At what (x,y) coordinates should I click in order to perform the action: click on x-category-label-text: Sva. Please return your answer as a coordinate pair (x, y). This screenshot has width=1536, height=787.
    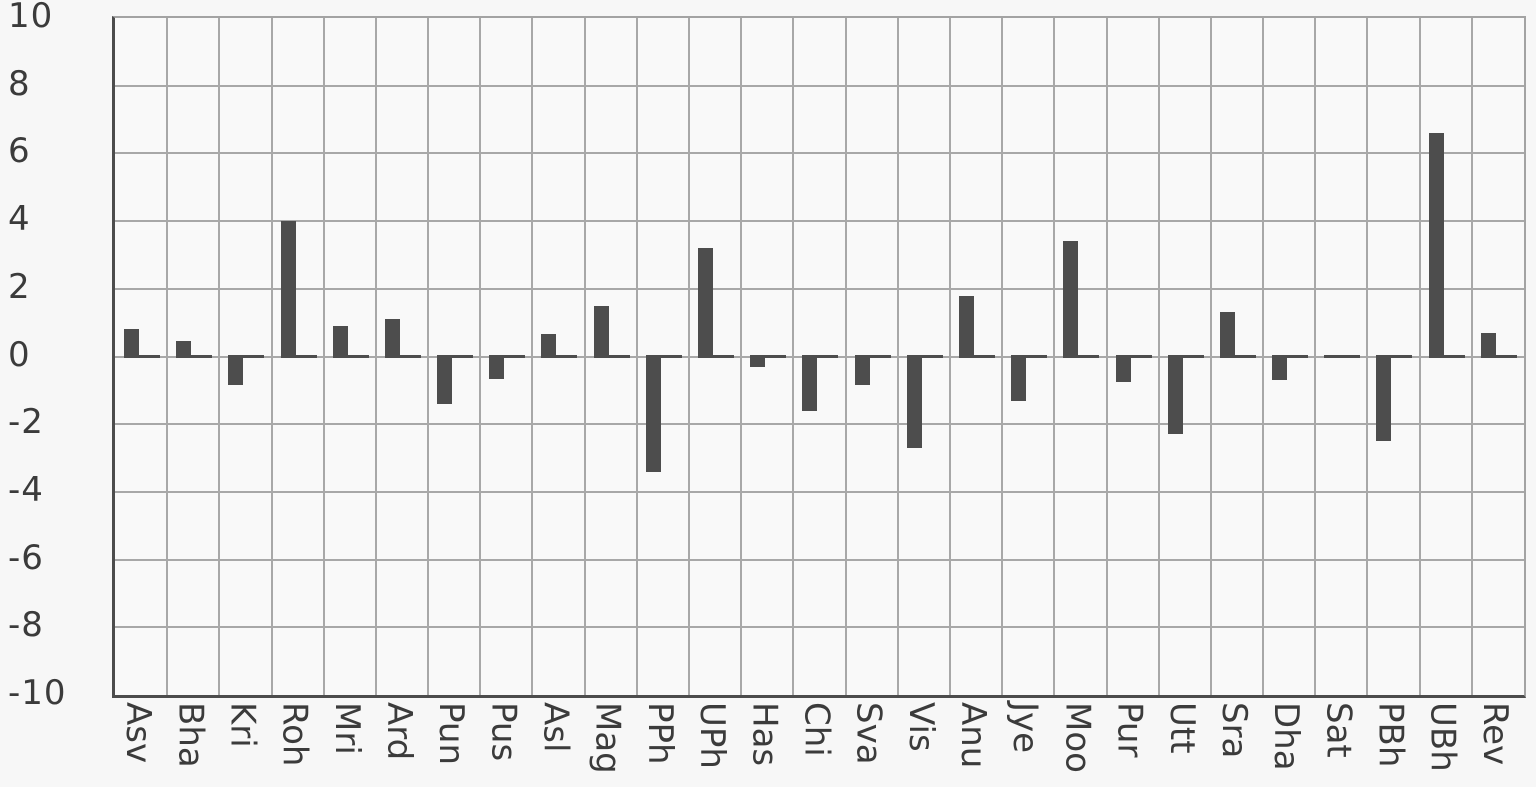
    Looking at the image, I should click on (868, 733).